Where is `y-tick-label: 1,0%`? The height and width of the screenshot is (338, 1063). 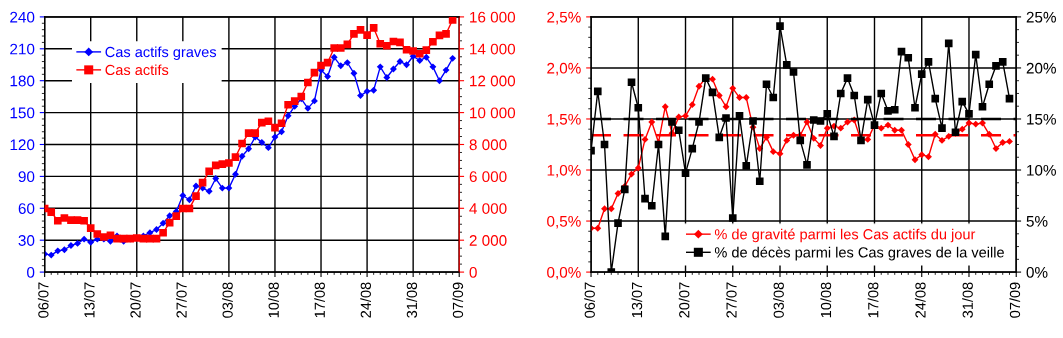 y-tick-label: 1,0% is located at coordinates (564, 171).